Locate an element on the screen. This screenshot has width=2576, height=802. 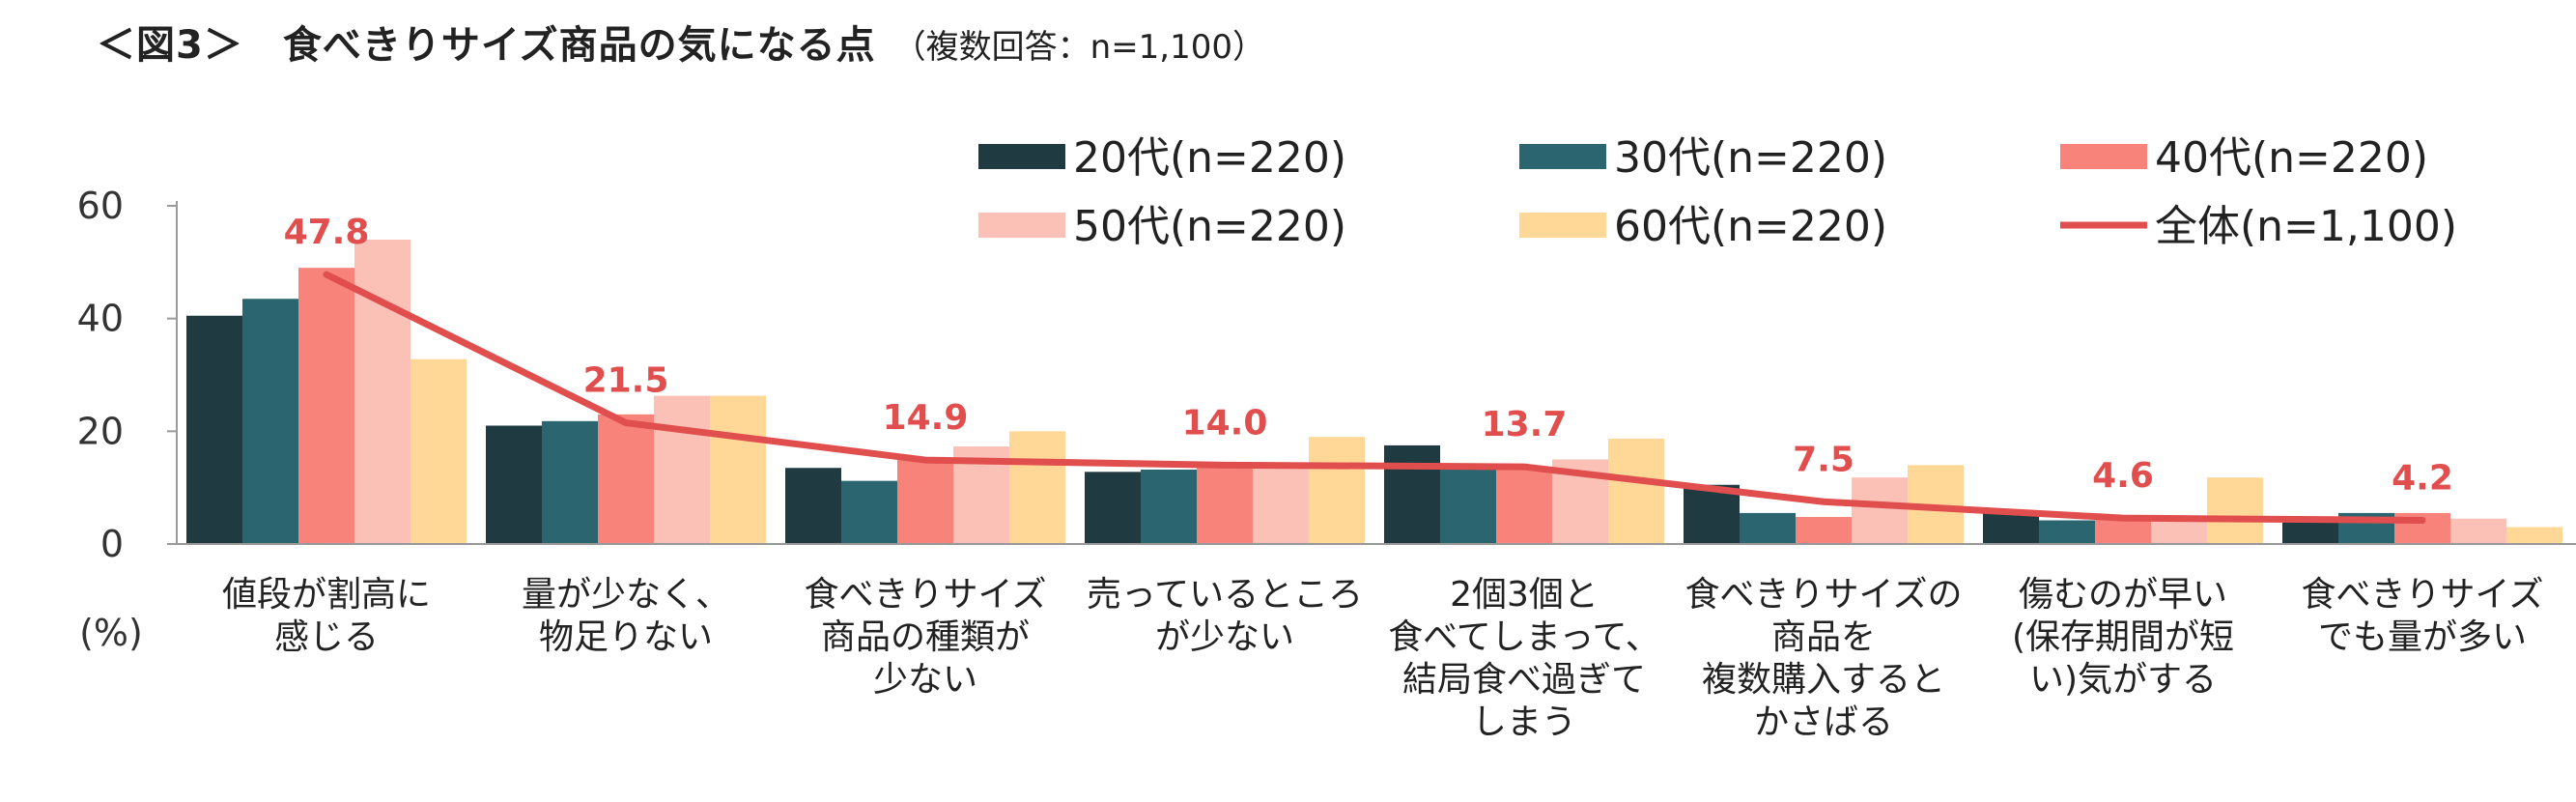
x-category-label: しまう is located at coordinates (1524, 722).